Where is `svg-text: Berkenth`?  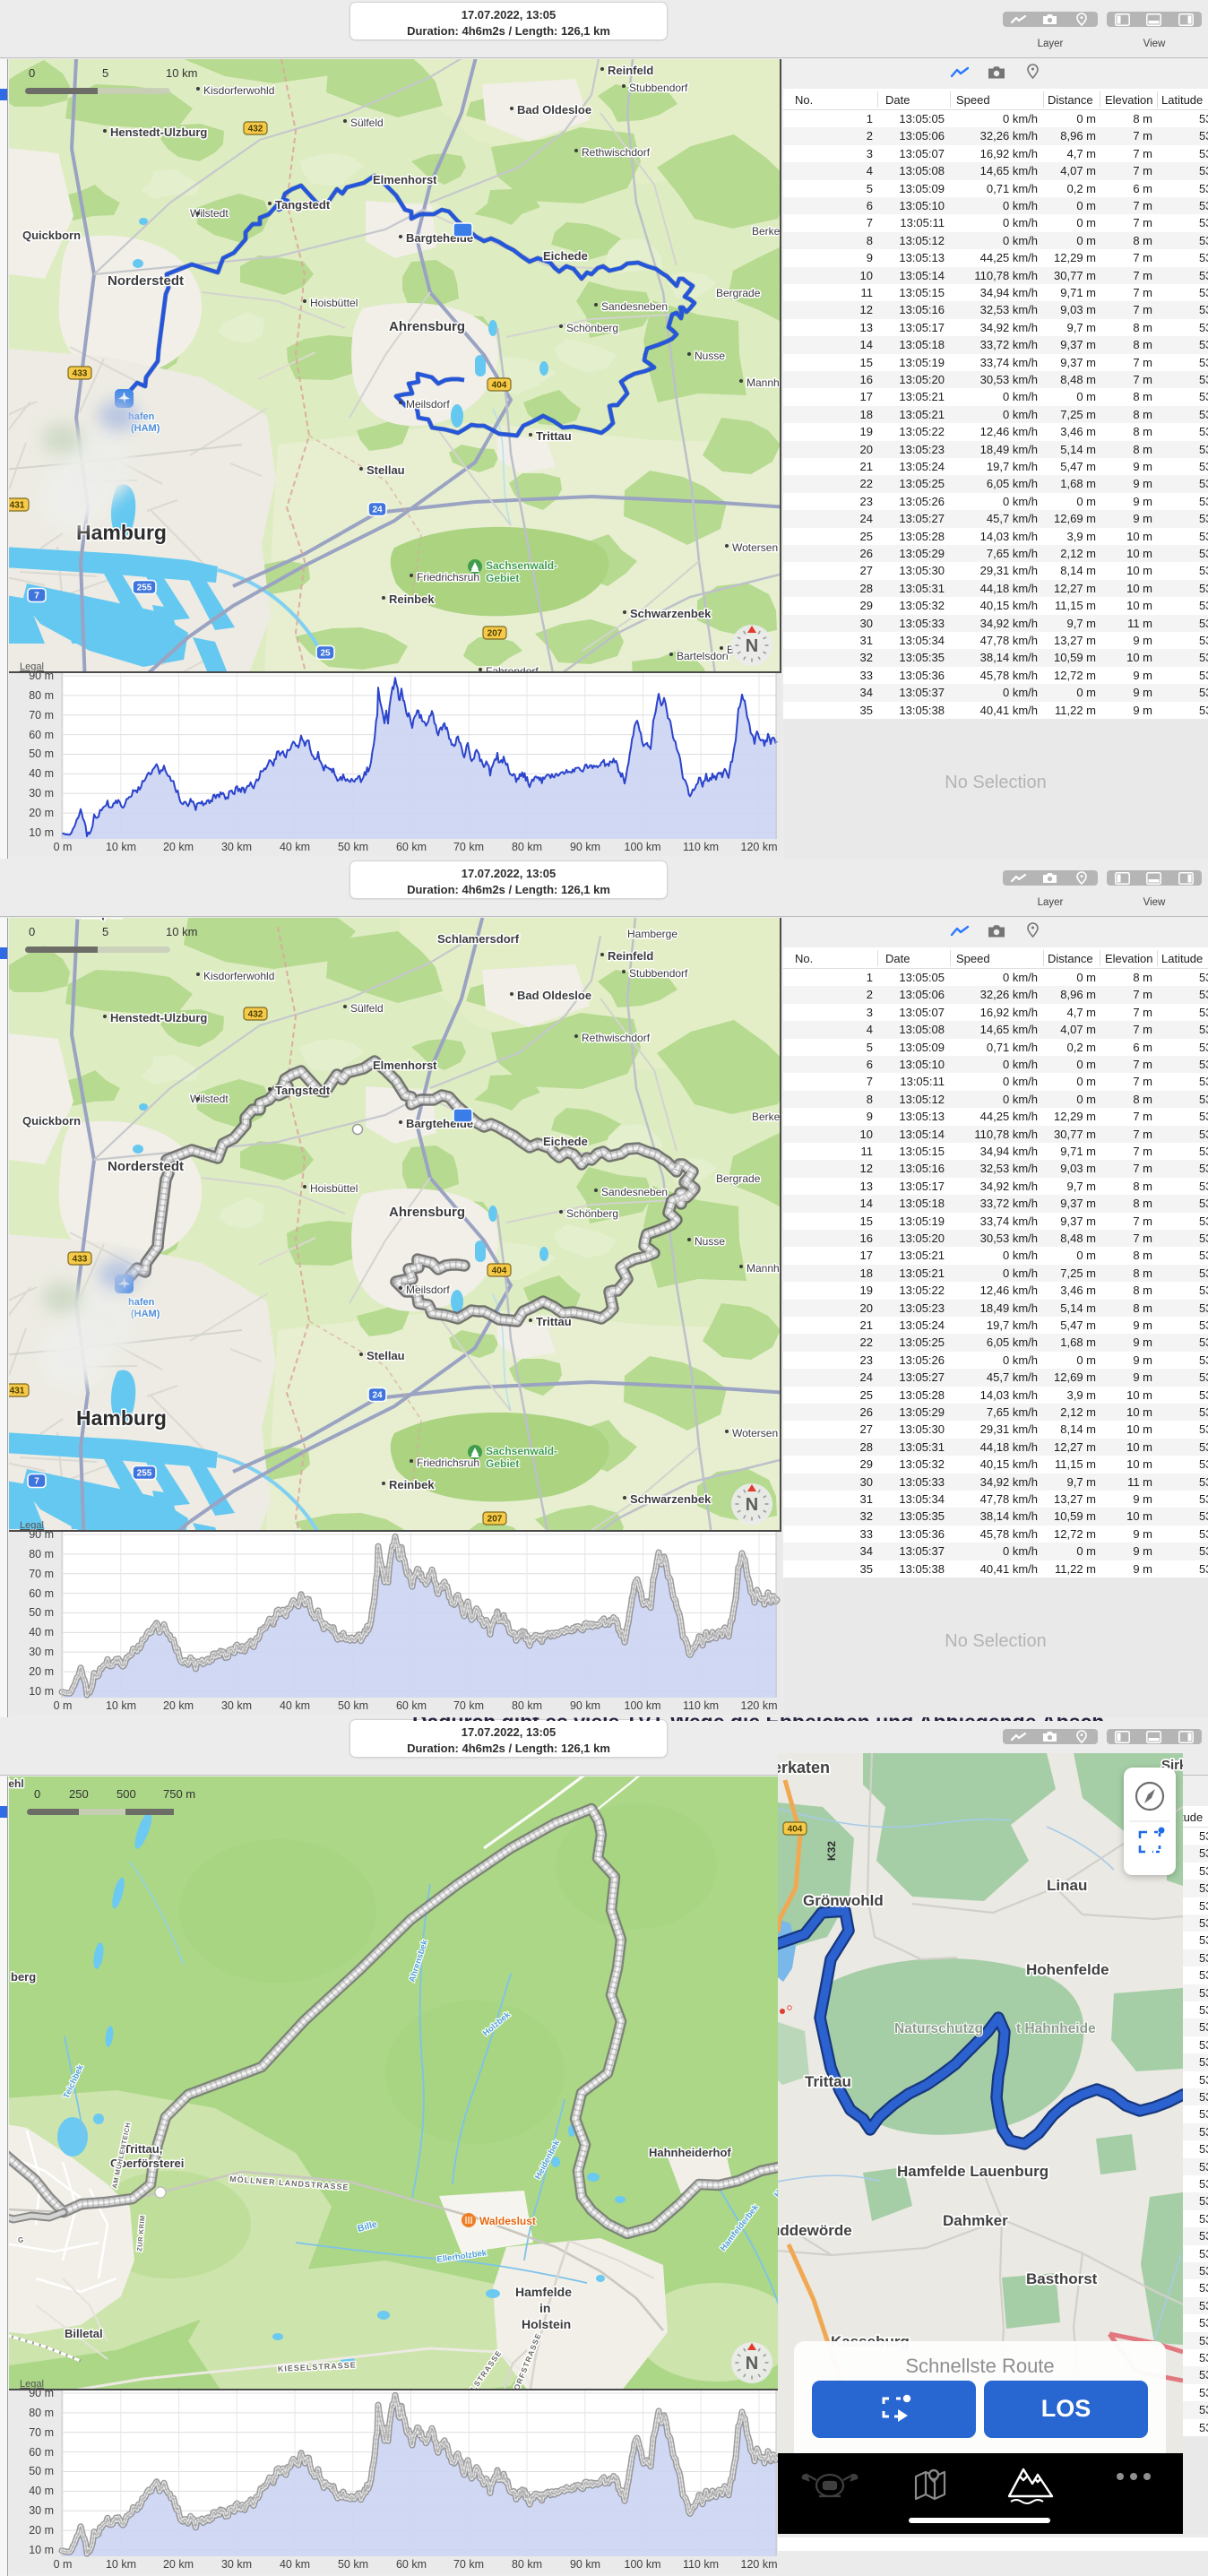 svg-text: Berkenth is located at coordinates (766, 1117).